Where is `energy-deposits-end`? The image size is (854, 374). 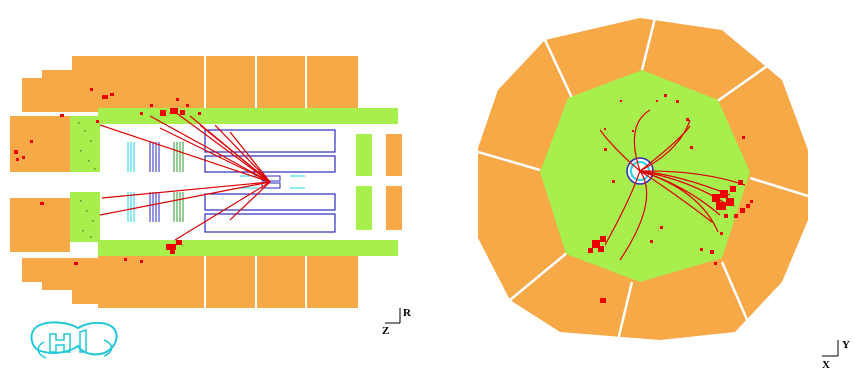
energy-deposits-end is located at coordinates (670, 198).